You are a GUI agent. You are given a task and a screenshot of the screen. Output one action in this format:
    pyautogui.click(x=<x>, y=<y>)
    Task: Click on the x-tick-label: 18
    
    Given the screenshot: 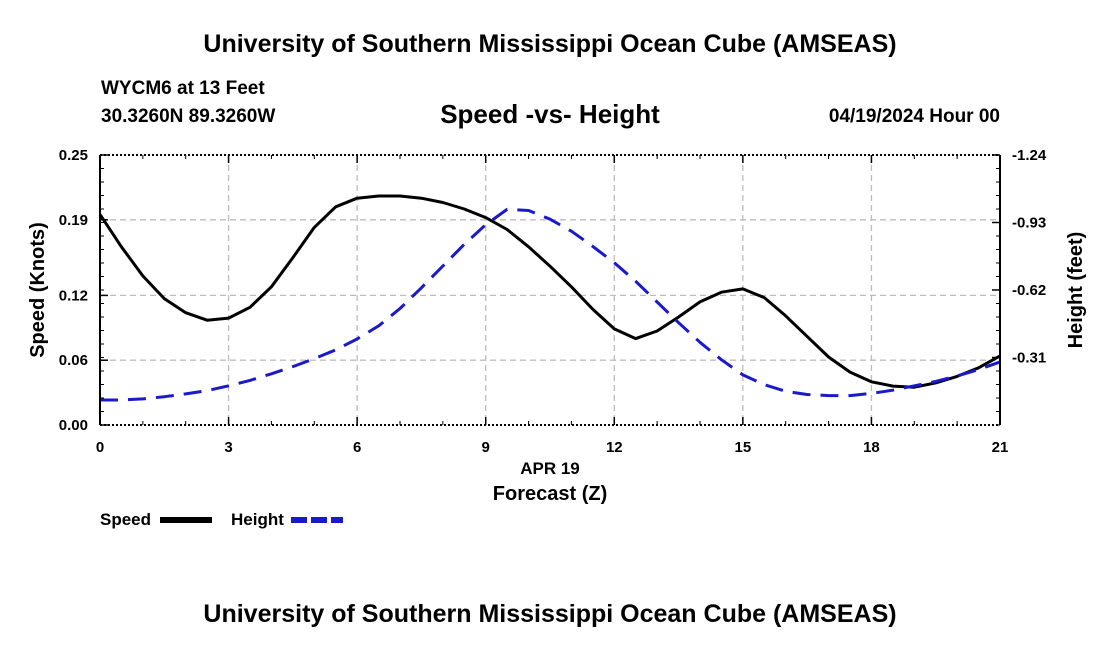 What is the action you would take?
    pyautogui.click(x=871, y=447)
    